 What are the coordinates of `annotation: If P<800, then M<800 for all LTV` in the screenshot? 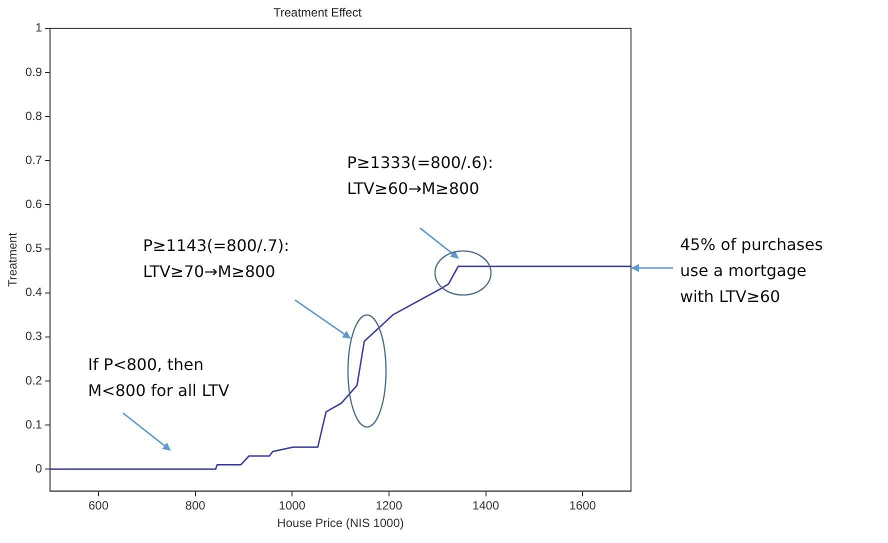 It's located at (159, 378).